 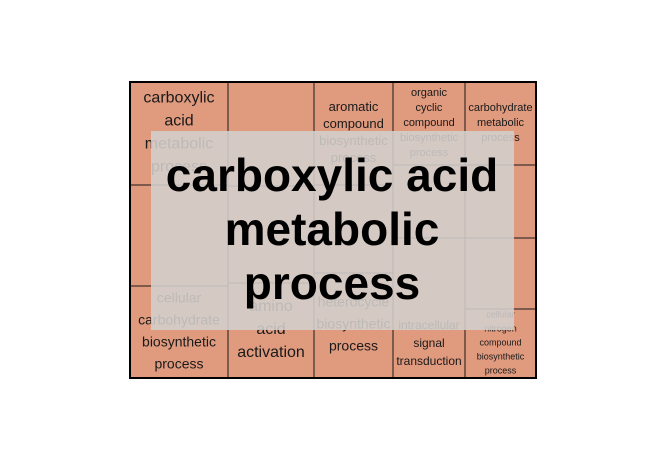 What do you see at coordinates (178, 98) in the screenshot?
I see `tile-label: carboxylic` at bounding box center [178, 98].